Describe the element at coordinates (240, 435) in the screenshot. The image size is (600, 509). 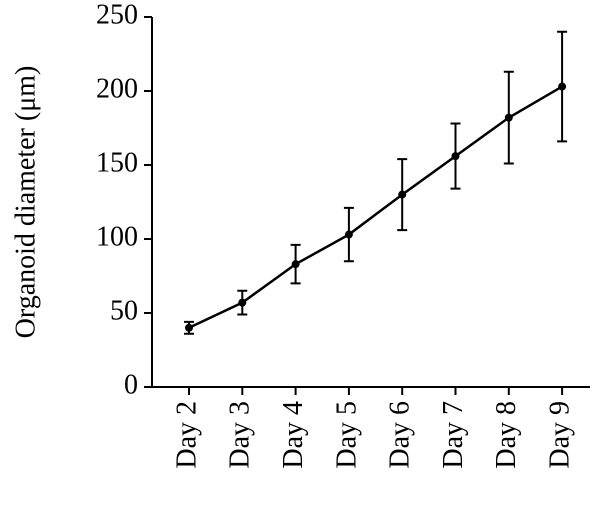
I see `x-tick-label: Day 3` at that location.